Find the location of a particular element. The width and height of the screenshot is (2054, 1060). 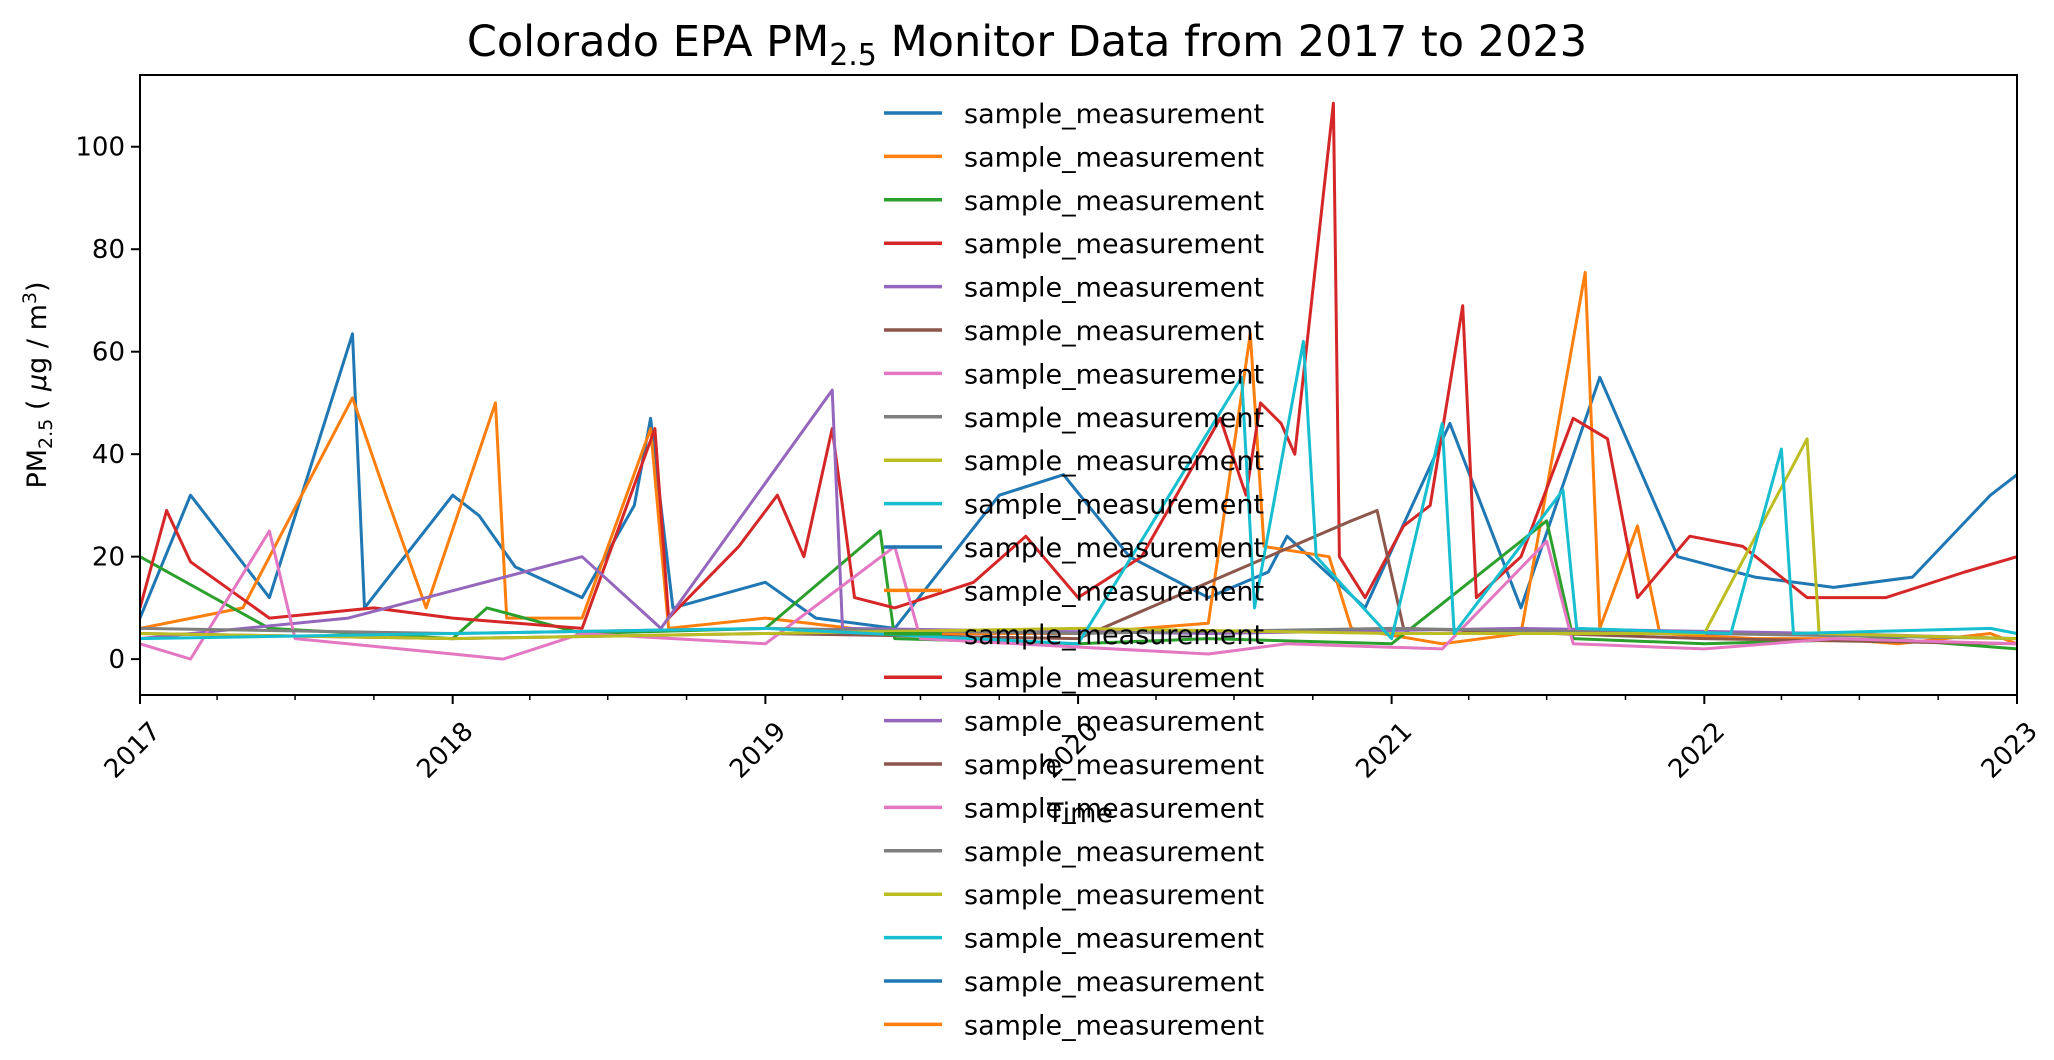

chart-title-suffix: Monitor Data from 2017 to 2023 is located at coordinates (1232, 42).